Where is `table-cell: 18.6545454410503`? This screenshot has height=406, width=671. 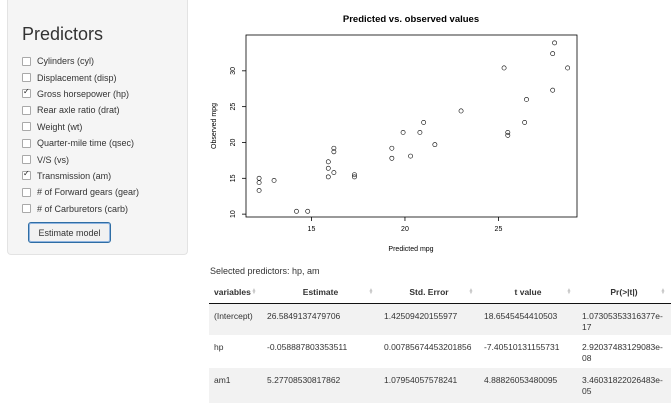
table-cell: 18.6545454410503 is located at coordinates (528, 319).